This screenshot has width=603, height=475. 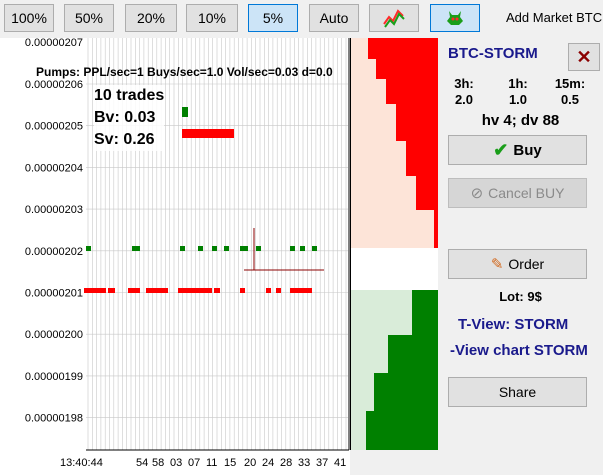 I want to click on x-tick-label: 54, so click(x=142, y=463).